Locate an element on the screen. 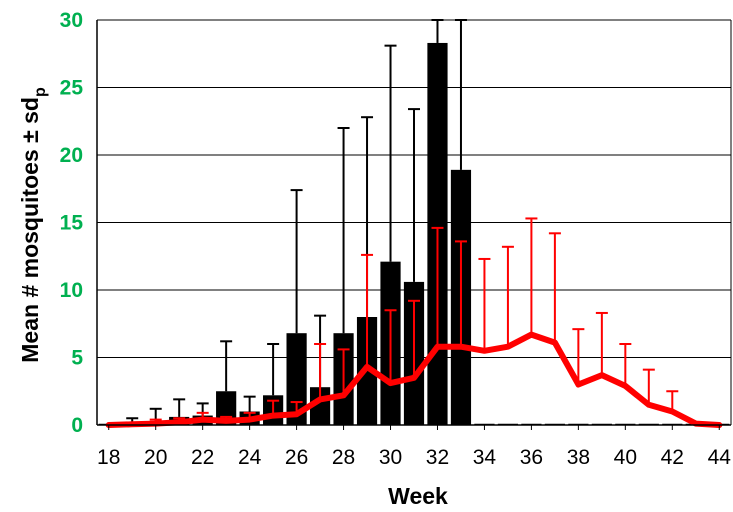  x-tick-label: 38 is located at coordinates (578, 457).